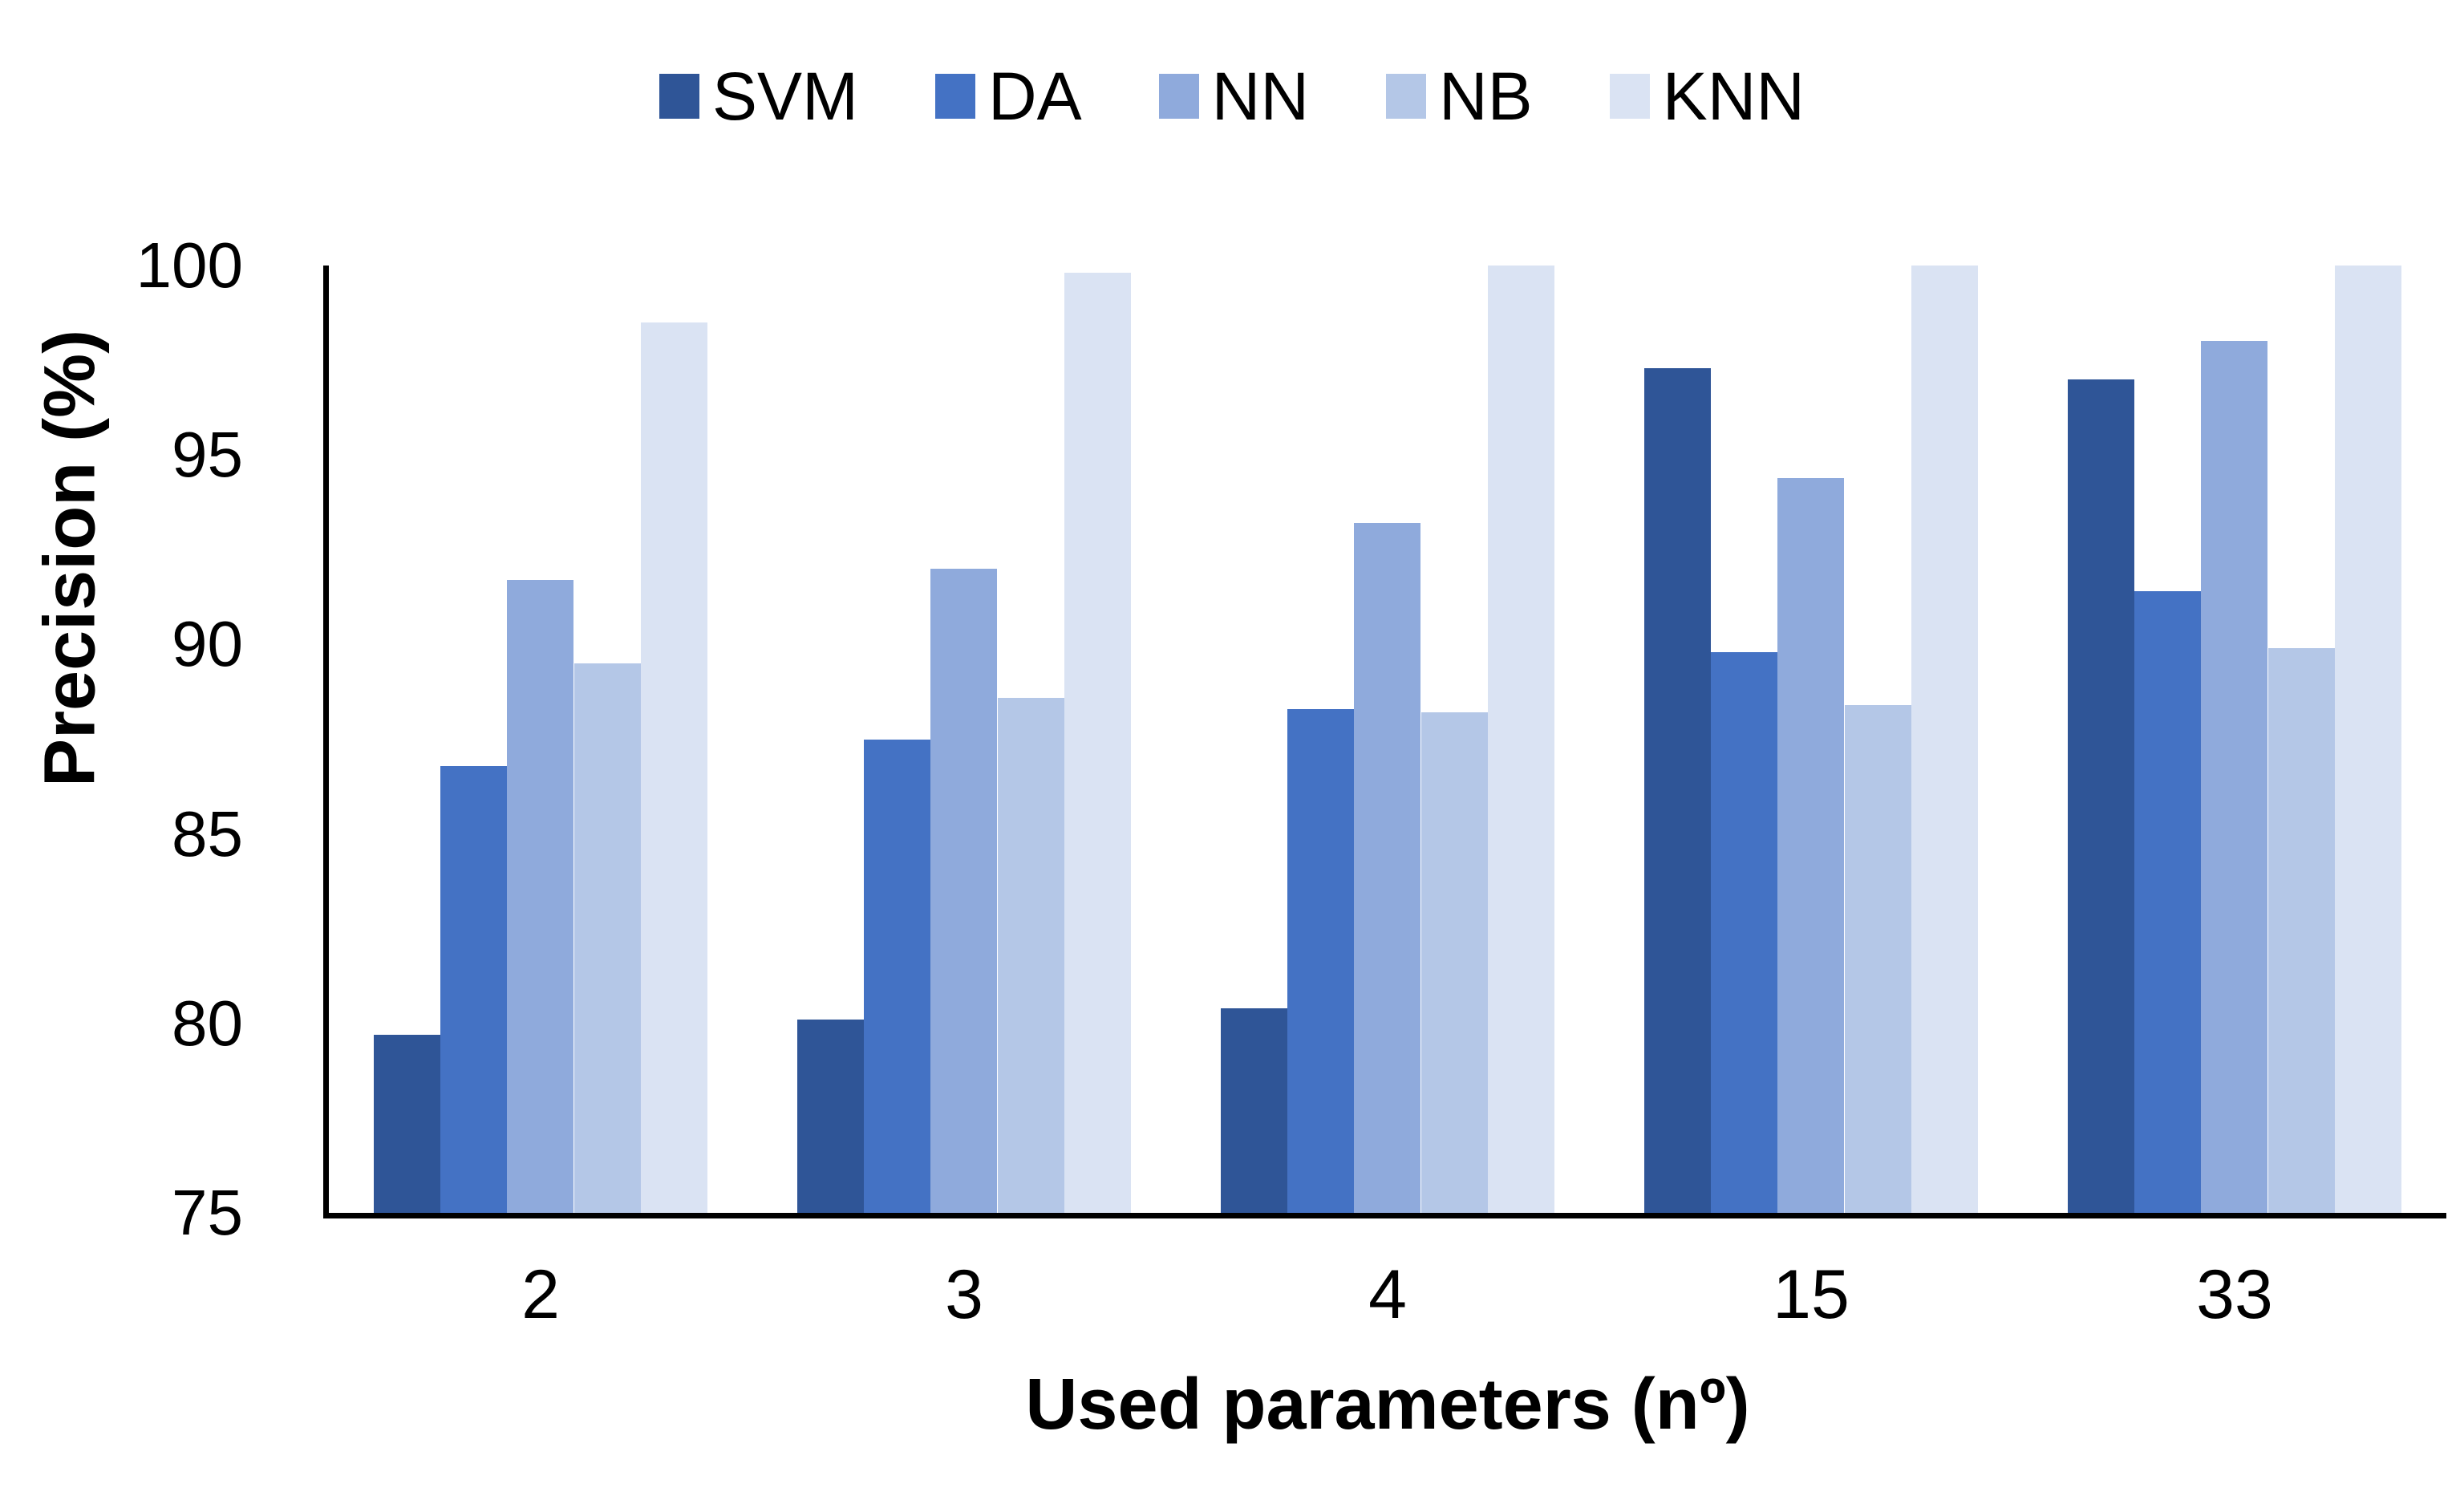 Image resolution: width=2464 pixels, height=1488 pixels. I want to click on y-axis-line, so click(326, 742).